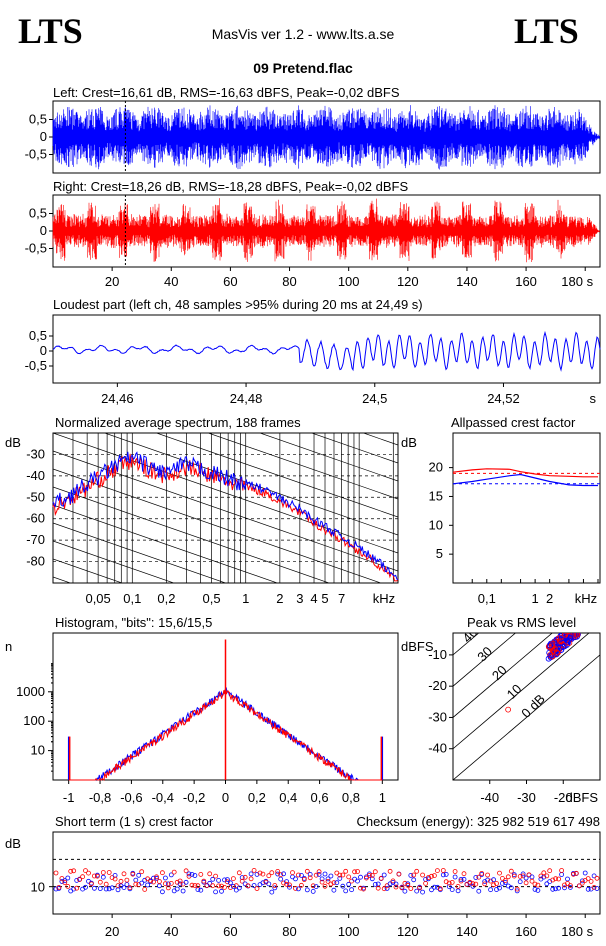  What do you see at coordinates (499, 672) in the screenshot?
I see `peak-rms-diagonal-label: 20` at bounding box center [499, 672].